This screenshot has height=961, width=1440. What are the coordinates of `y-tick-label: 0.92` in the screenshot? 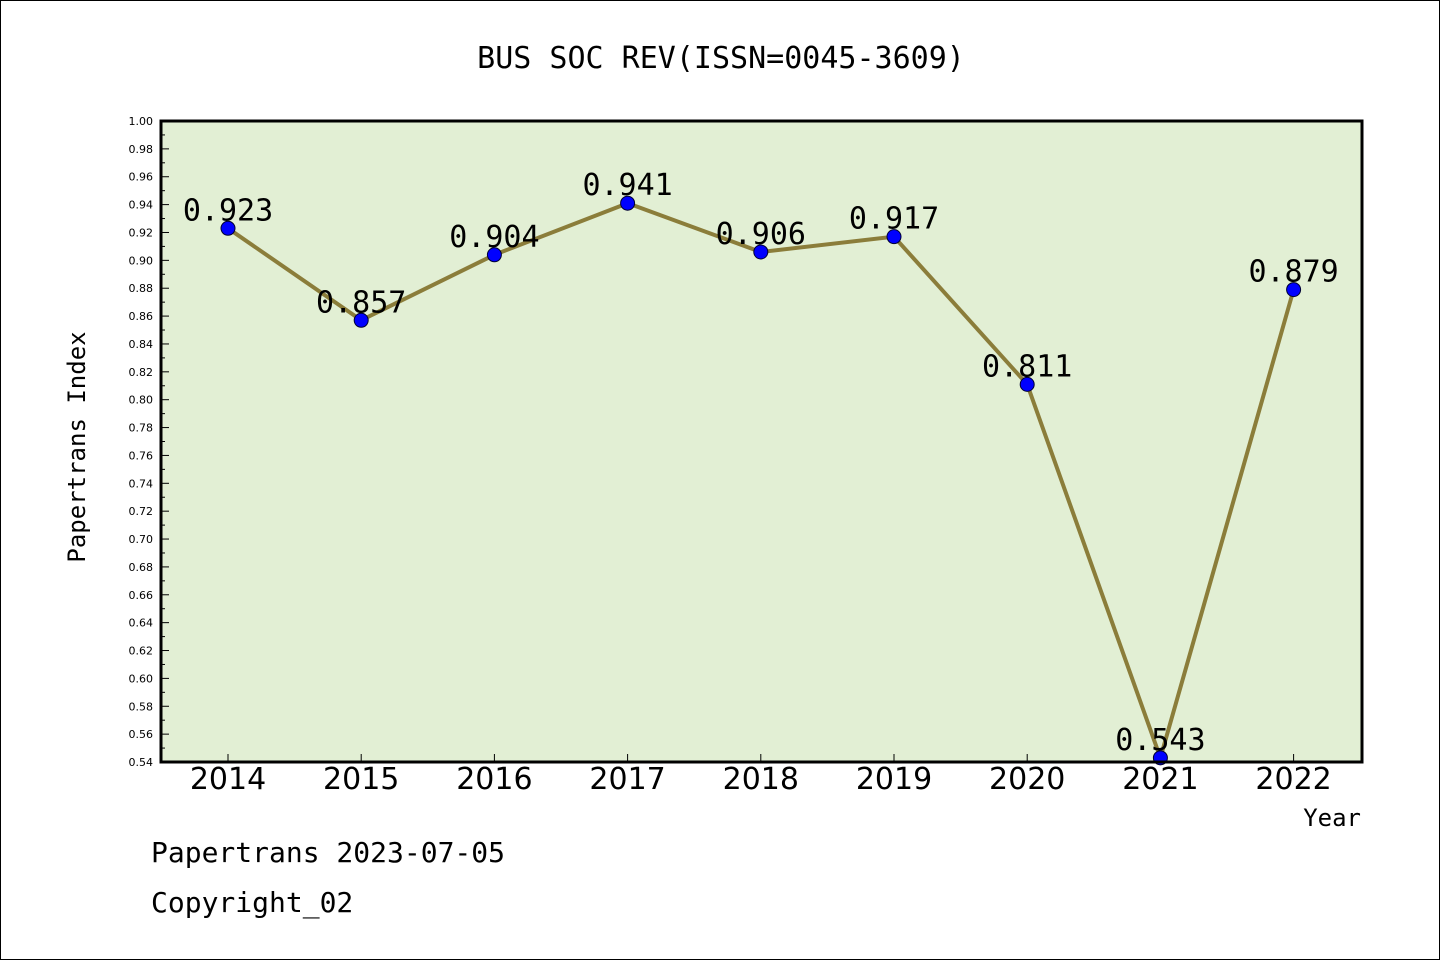 It's located at (141, 232).